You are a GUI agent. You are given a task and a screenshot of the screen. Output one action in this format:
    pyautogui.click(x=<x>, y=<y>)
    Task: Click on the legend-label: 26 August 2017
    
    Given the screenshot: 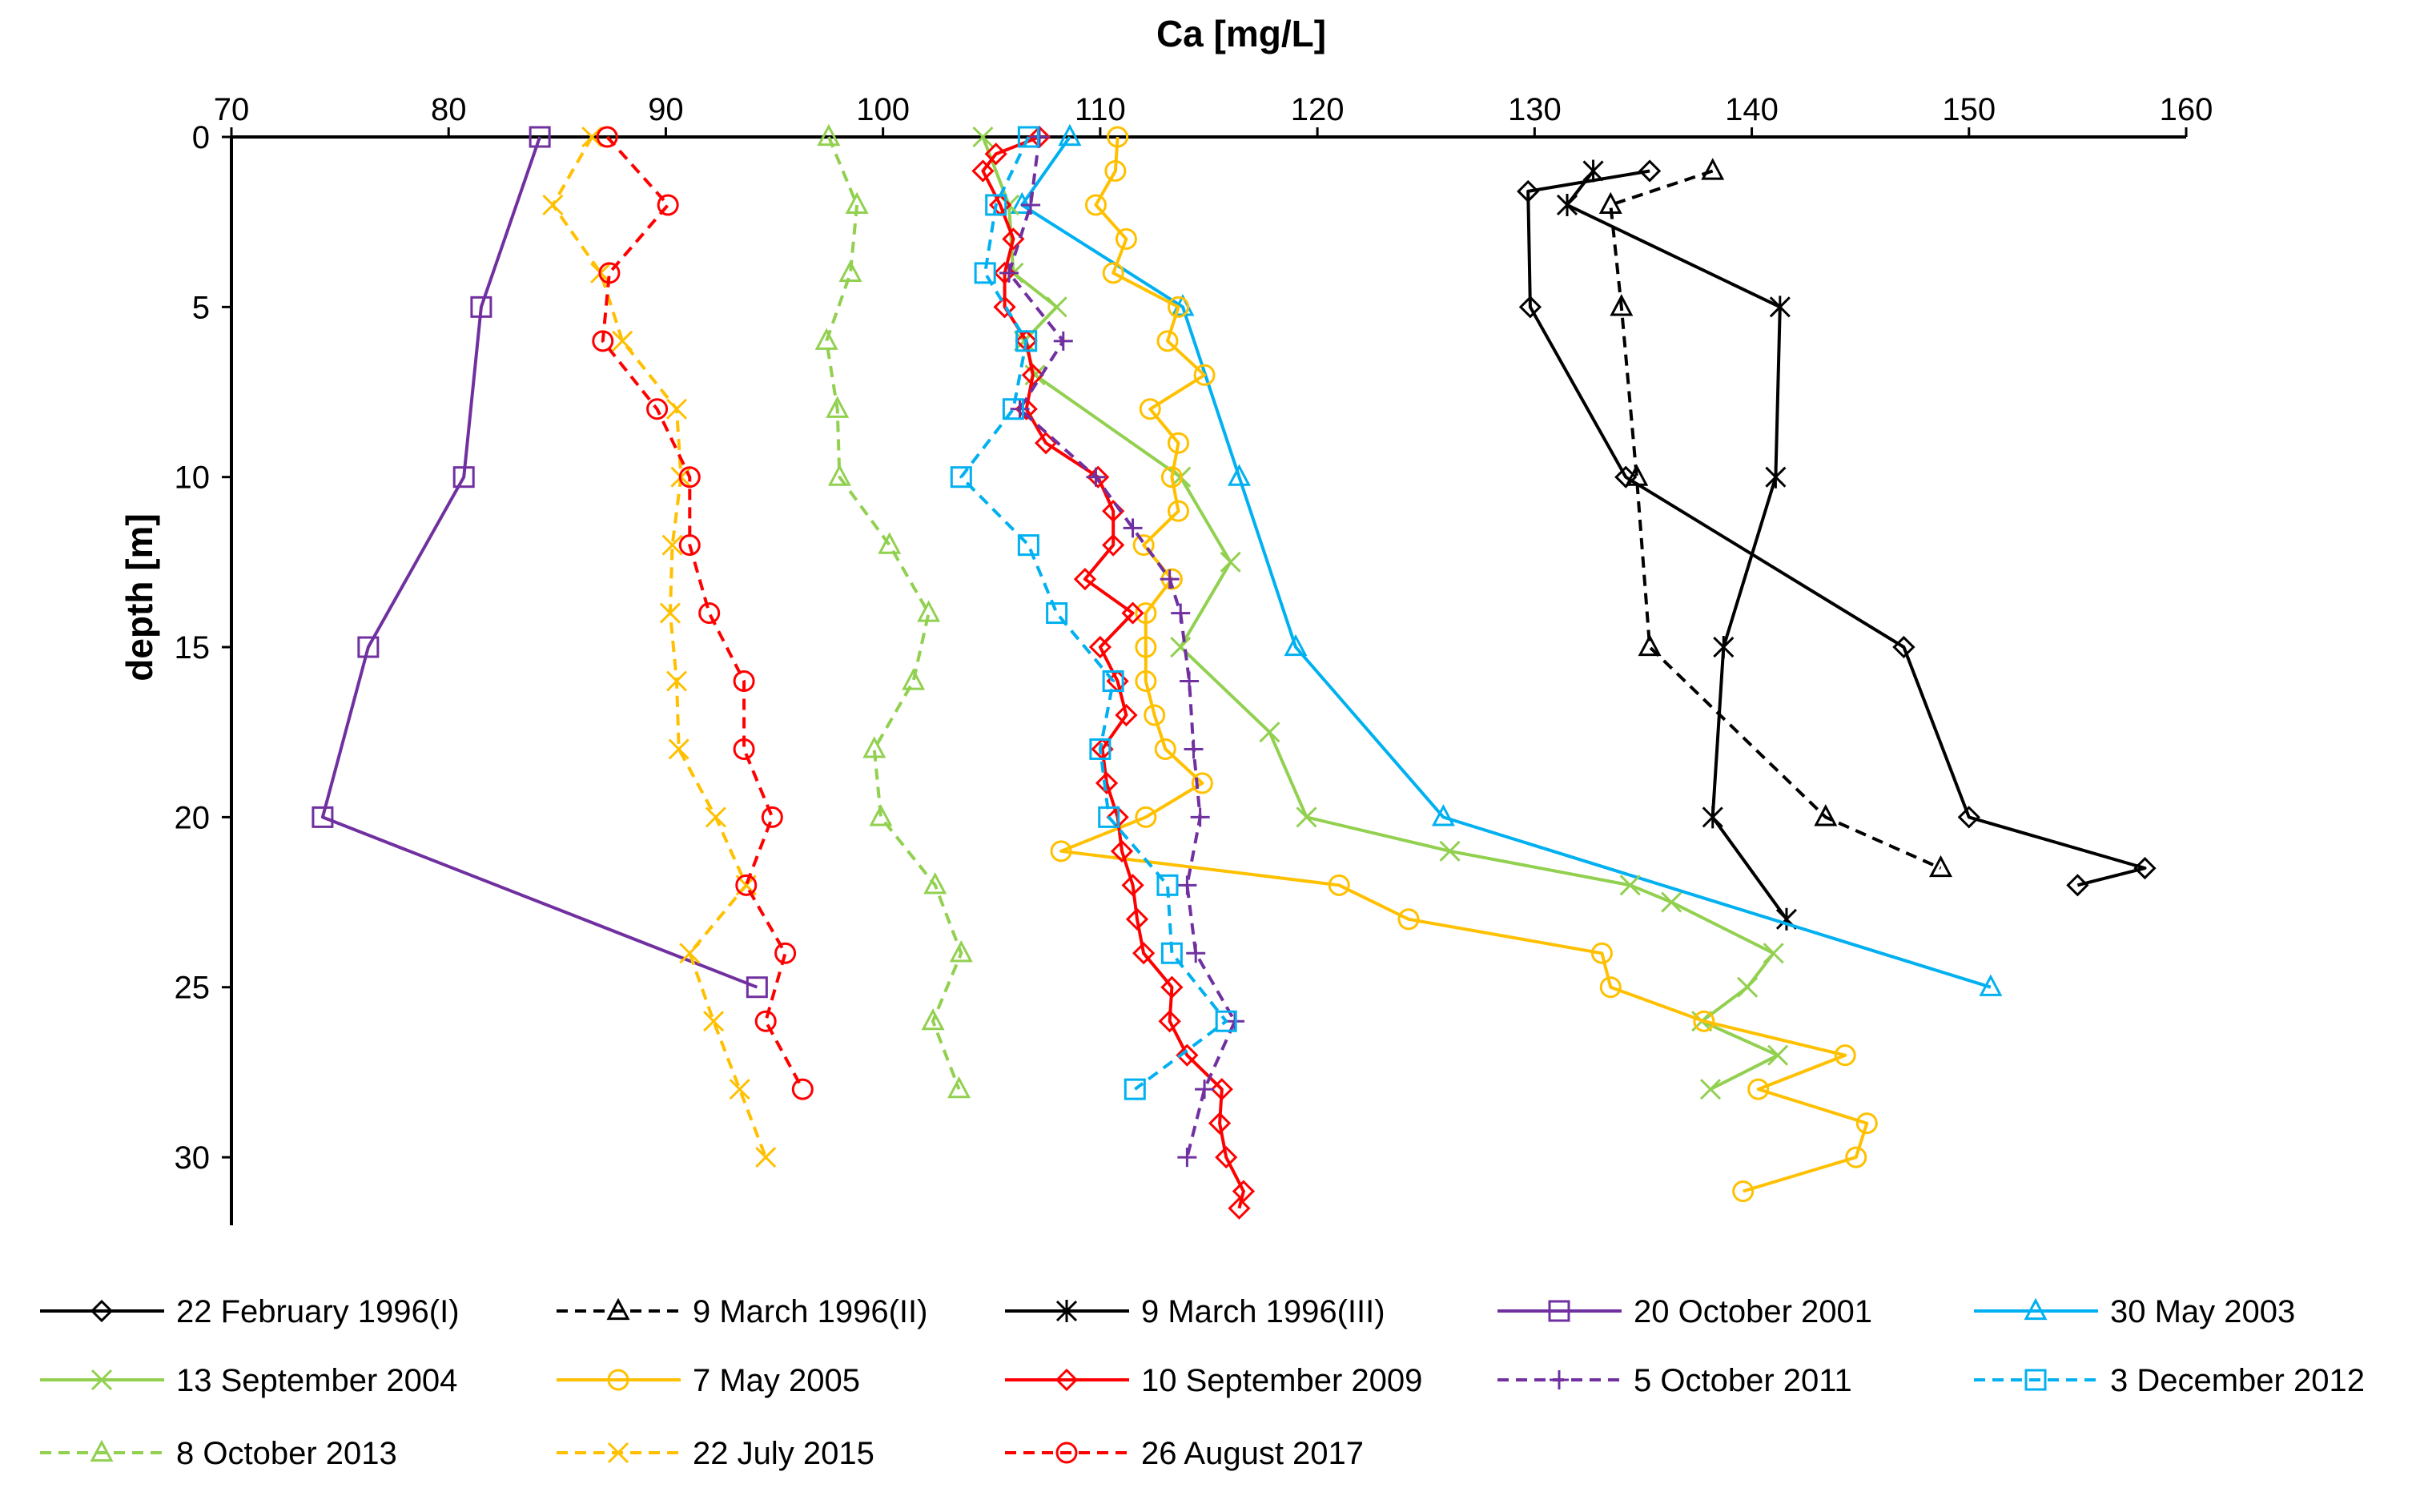 What is the action you would take?
    pyautogui.click(x=1252, y=1453)
    